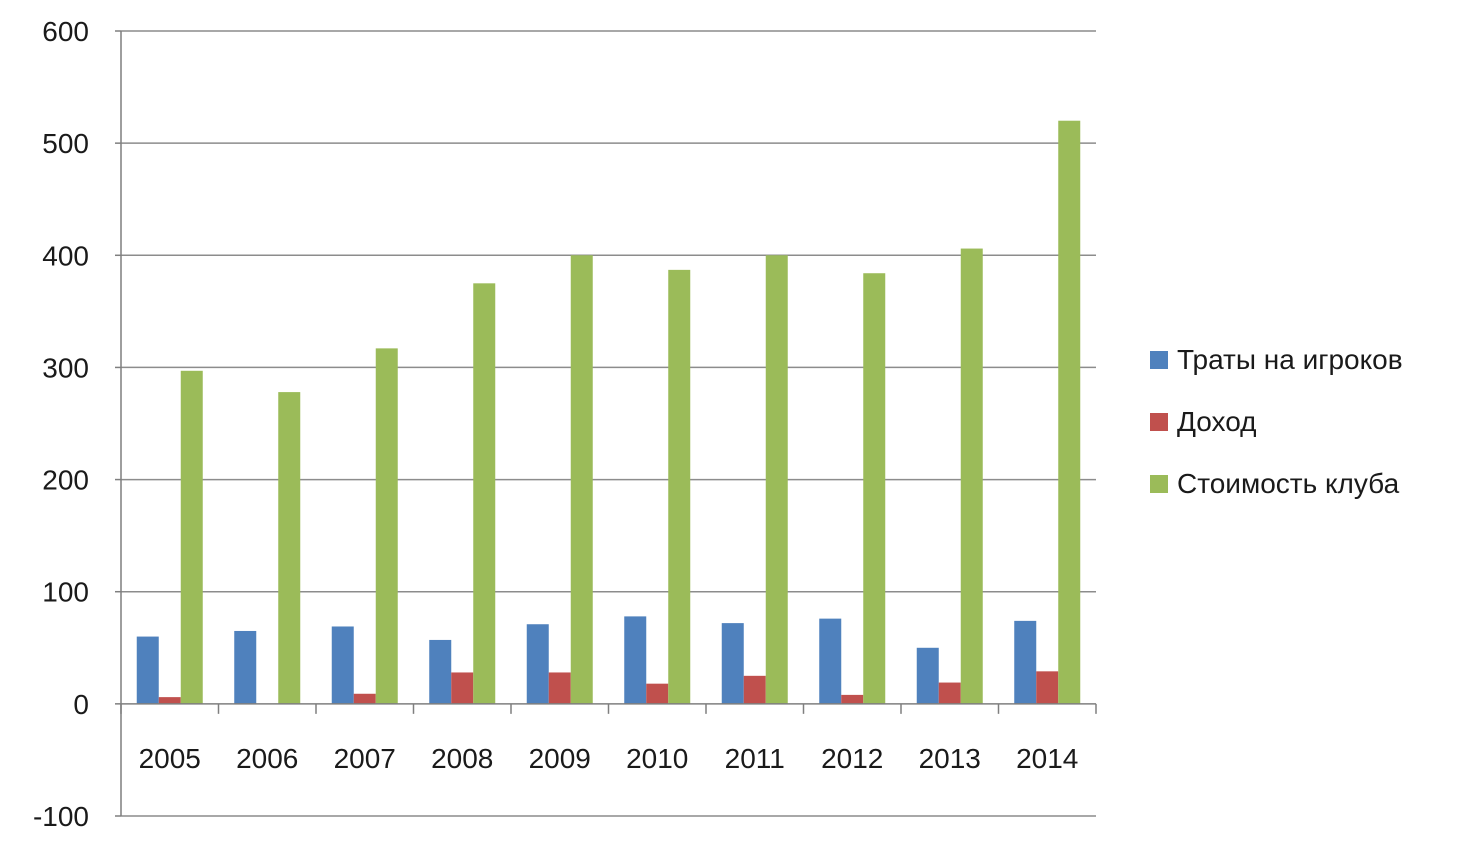  What do you see at coordinates (81, 704) in the screenshot?
I see `y-tick-label: 0` at bounding box center [81, 704].